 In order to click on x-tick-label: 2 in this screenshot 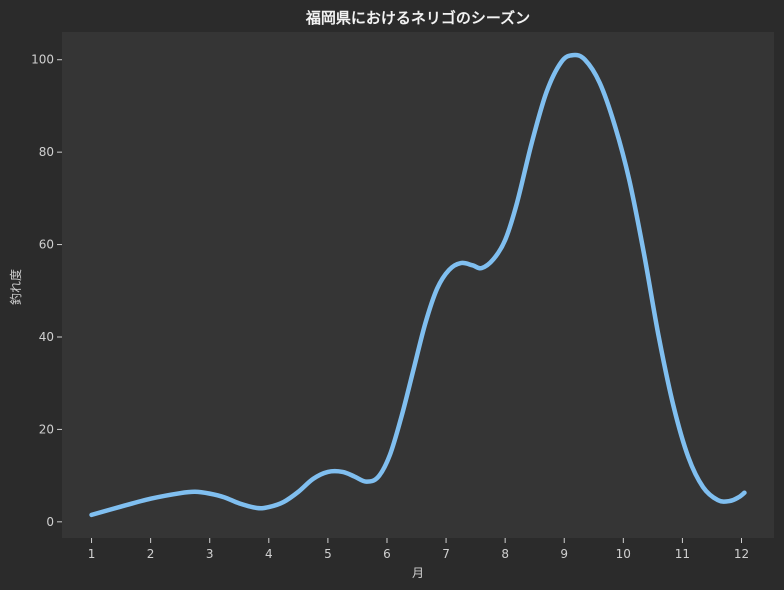, I will do `click(151, 554)`.